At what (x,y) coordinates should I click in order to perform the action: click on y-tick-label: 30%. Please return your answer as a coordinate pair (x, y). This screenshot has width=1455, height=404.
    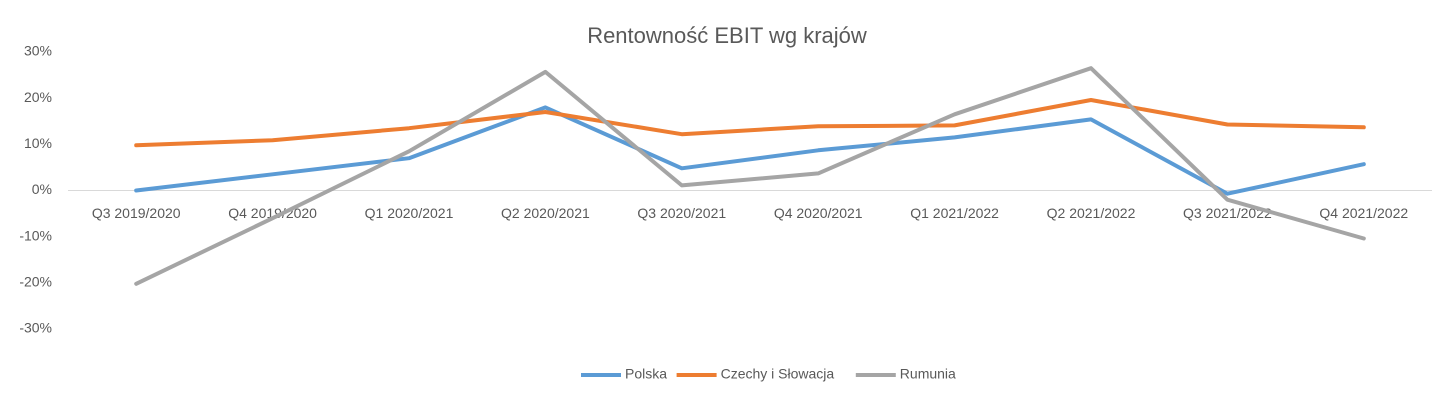
    Looking at the image, I should click on (38, 51).